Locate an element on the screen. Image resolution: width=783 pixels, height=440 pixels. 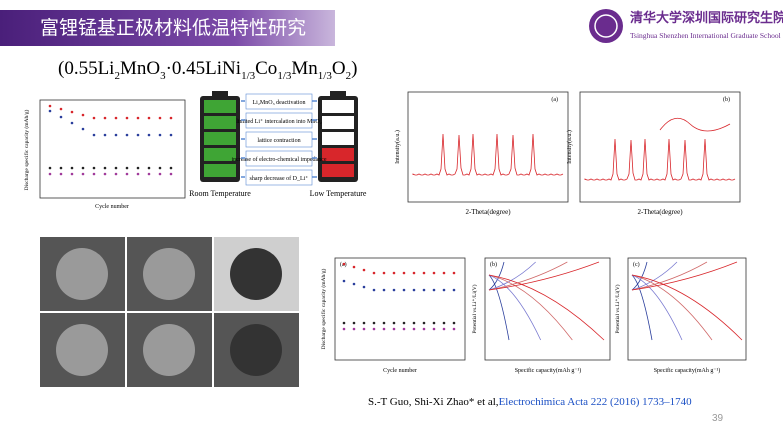
formula-text: ·0.45LiNi is located at coordinates (203, 68).